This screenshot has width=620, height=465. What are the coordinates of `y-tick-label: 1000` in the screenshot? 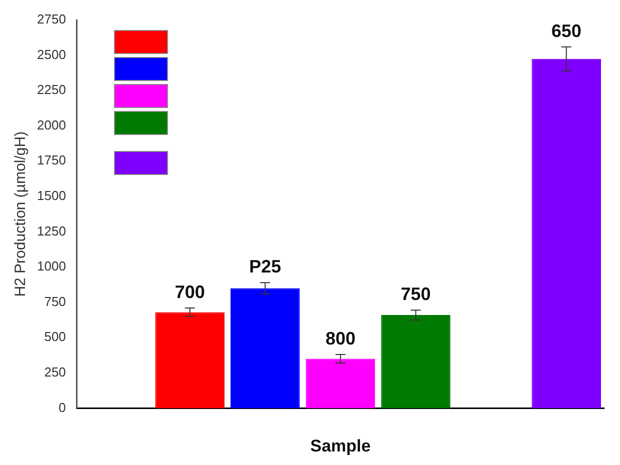 It's located at (51, 266).